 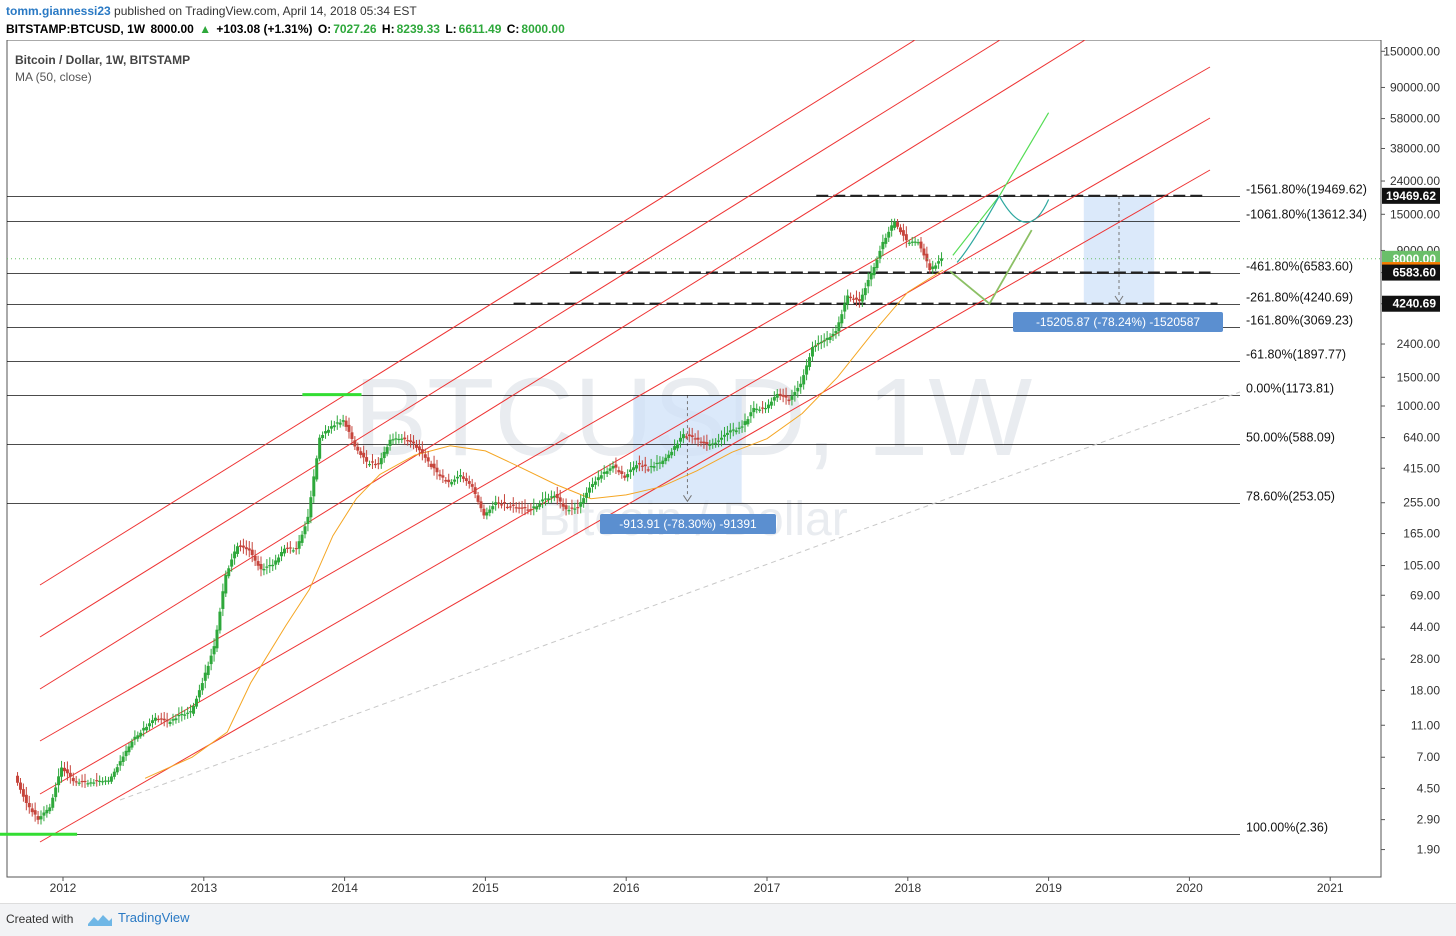 What do you see at coordinates (355, 29) in the screenshot?
I see `open-value: 7027.26` at bounding box center [355, 29].